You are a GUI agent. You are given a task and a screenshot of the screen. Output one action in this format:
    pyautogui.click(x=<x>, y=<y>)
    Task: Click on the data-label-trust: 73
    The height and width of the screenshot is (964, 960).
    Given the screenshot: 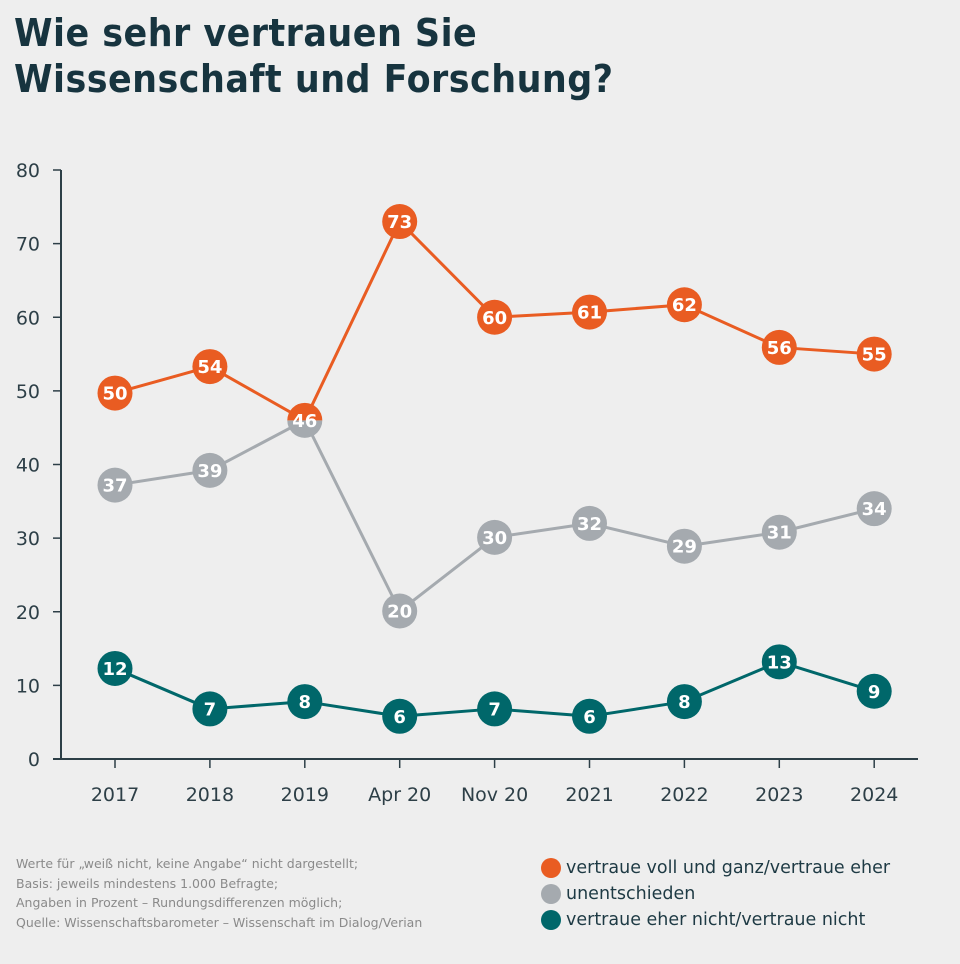 What is the action you would take?
    pyautogui.click(x=399, y=222)
    